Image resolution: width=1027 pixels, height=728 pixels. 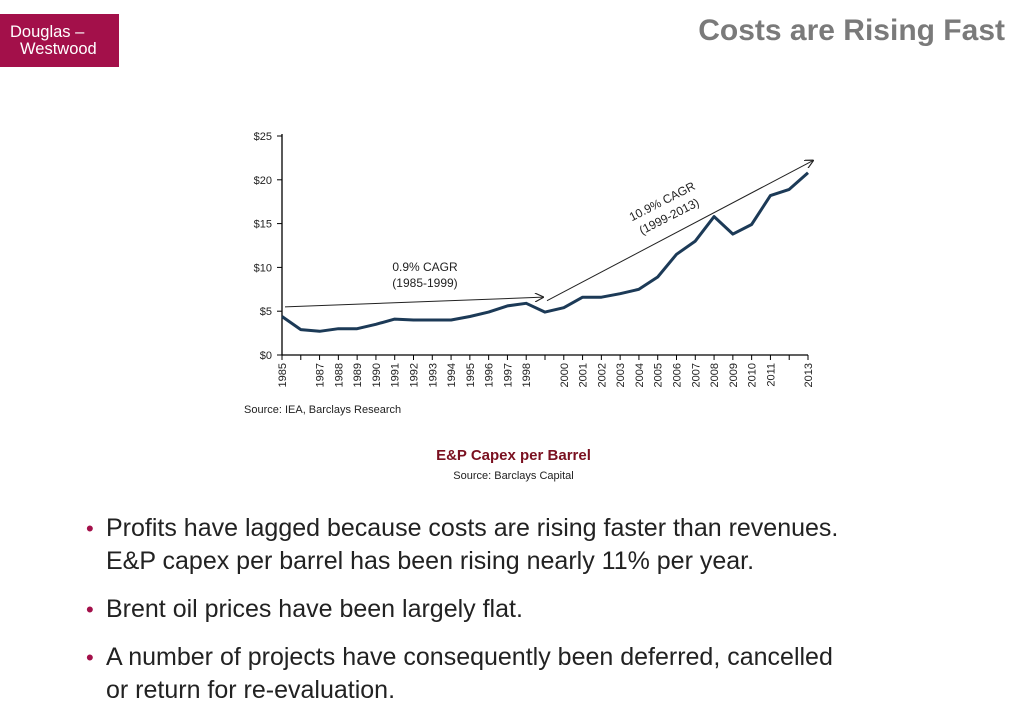 I want to click on y-tick-label: $0, so click(x=266, y=356).